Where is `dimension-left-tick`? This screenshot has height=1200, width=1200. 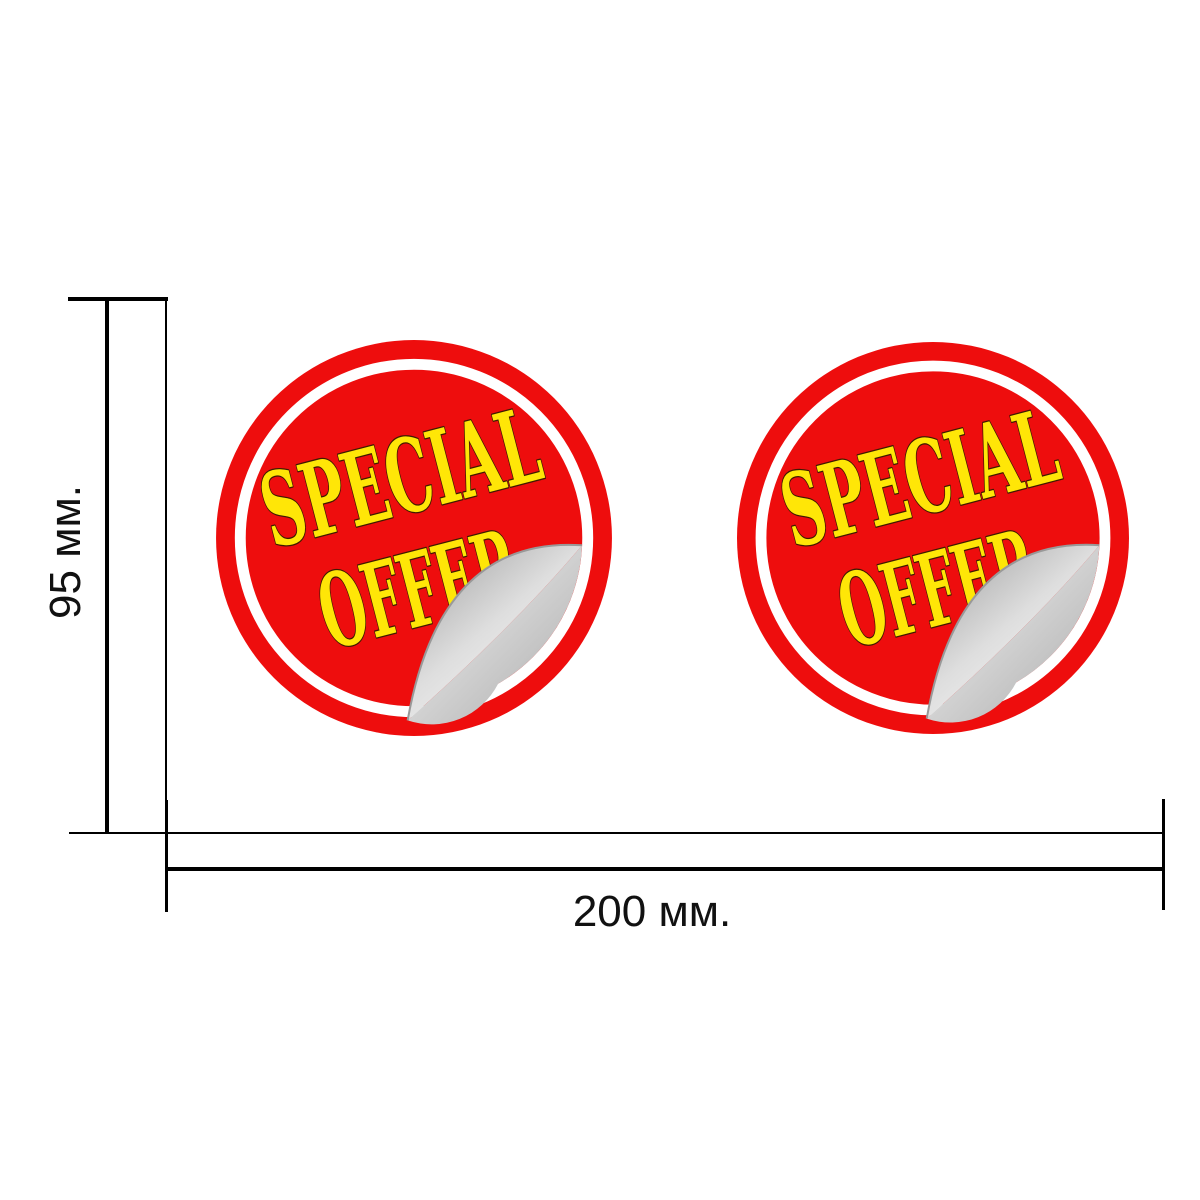
dimension-left-tick is located at coordinates (166, 856).